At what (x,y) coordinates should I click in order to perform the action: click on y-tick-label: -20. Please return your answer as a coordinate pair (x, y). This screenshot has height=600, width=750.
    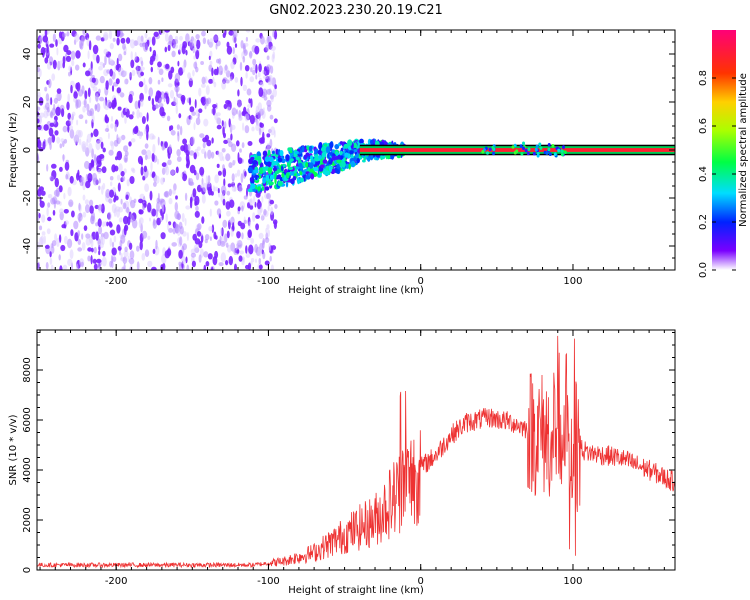
    Looking at the image, I should click on (27, 198).